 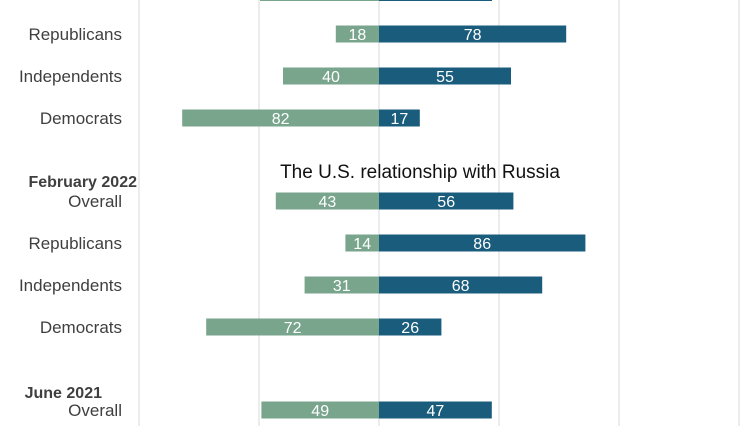 I want to click on bar-value-negative: 14, so click(x=362, y=244).